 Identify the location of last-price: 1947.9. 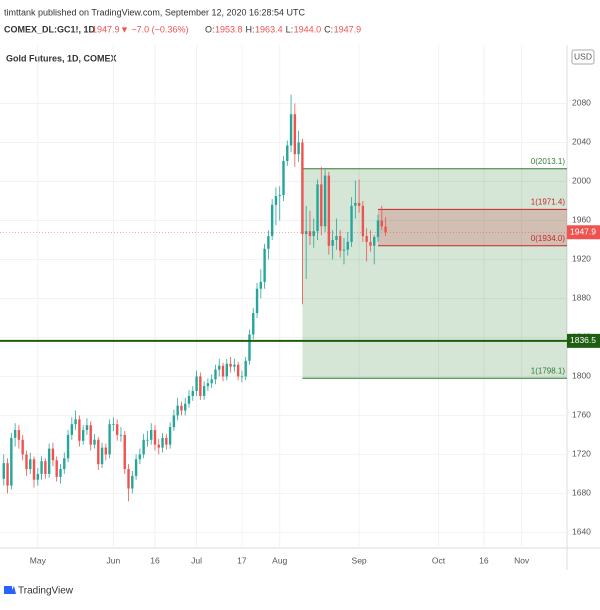
(106, 29).